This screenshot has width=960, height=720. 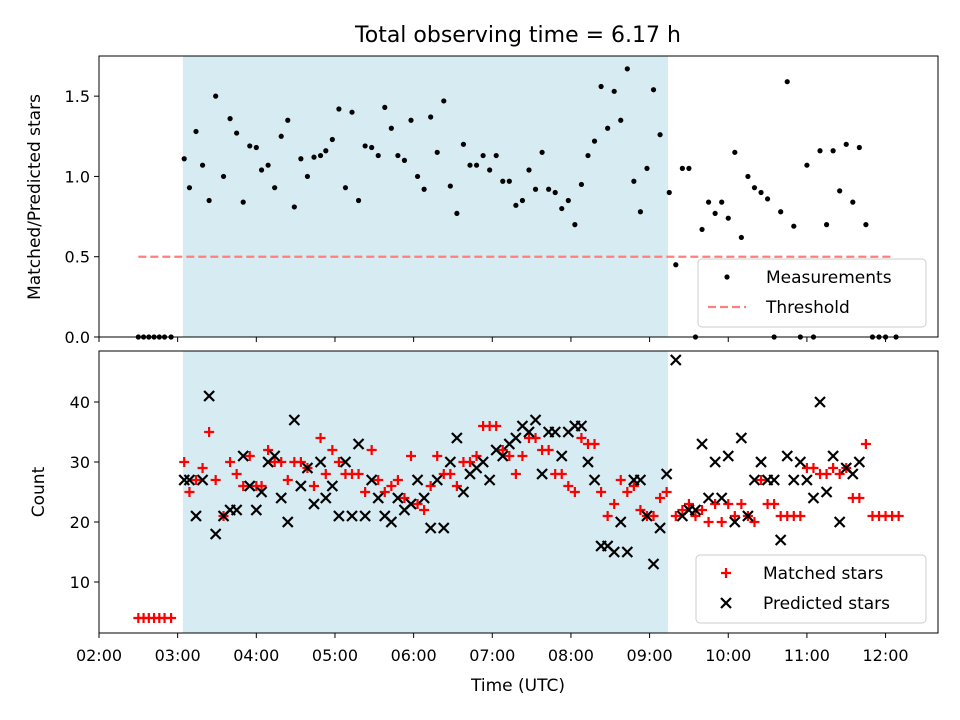 I want to click on bottom-x-tick-label: 12:00, so click(x=886, y=655).